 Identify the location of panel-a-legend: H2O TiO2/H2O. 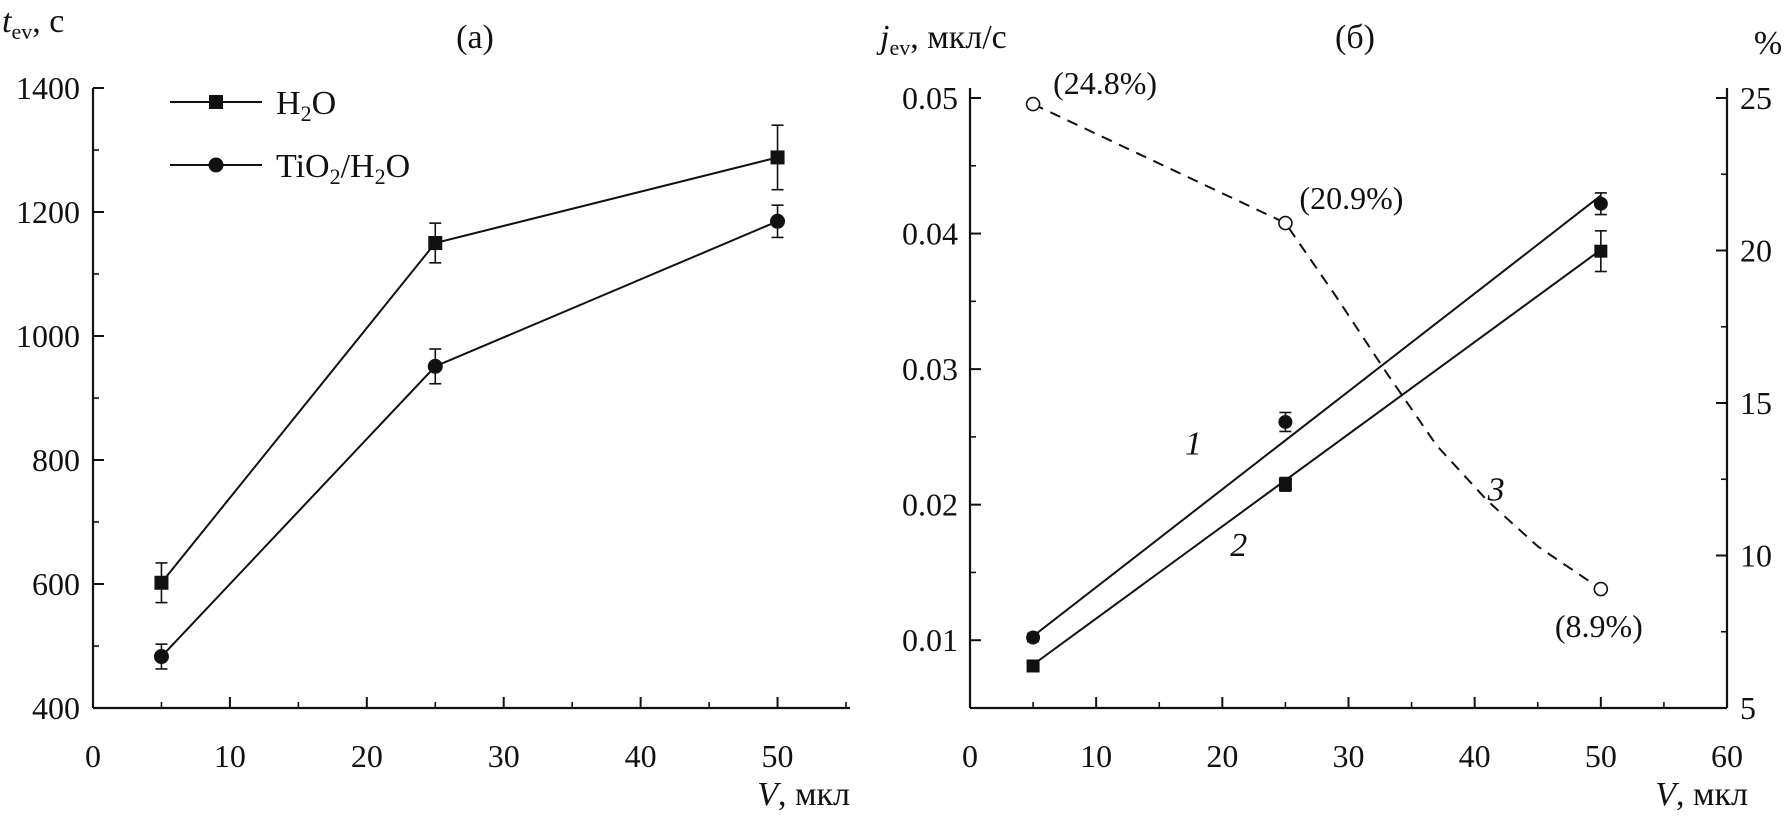
(290, 137).